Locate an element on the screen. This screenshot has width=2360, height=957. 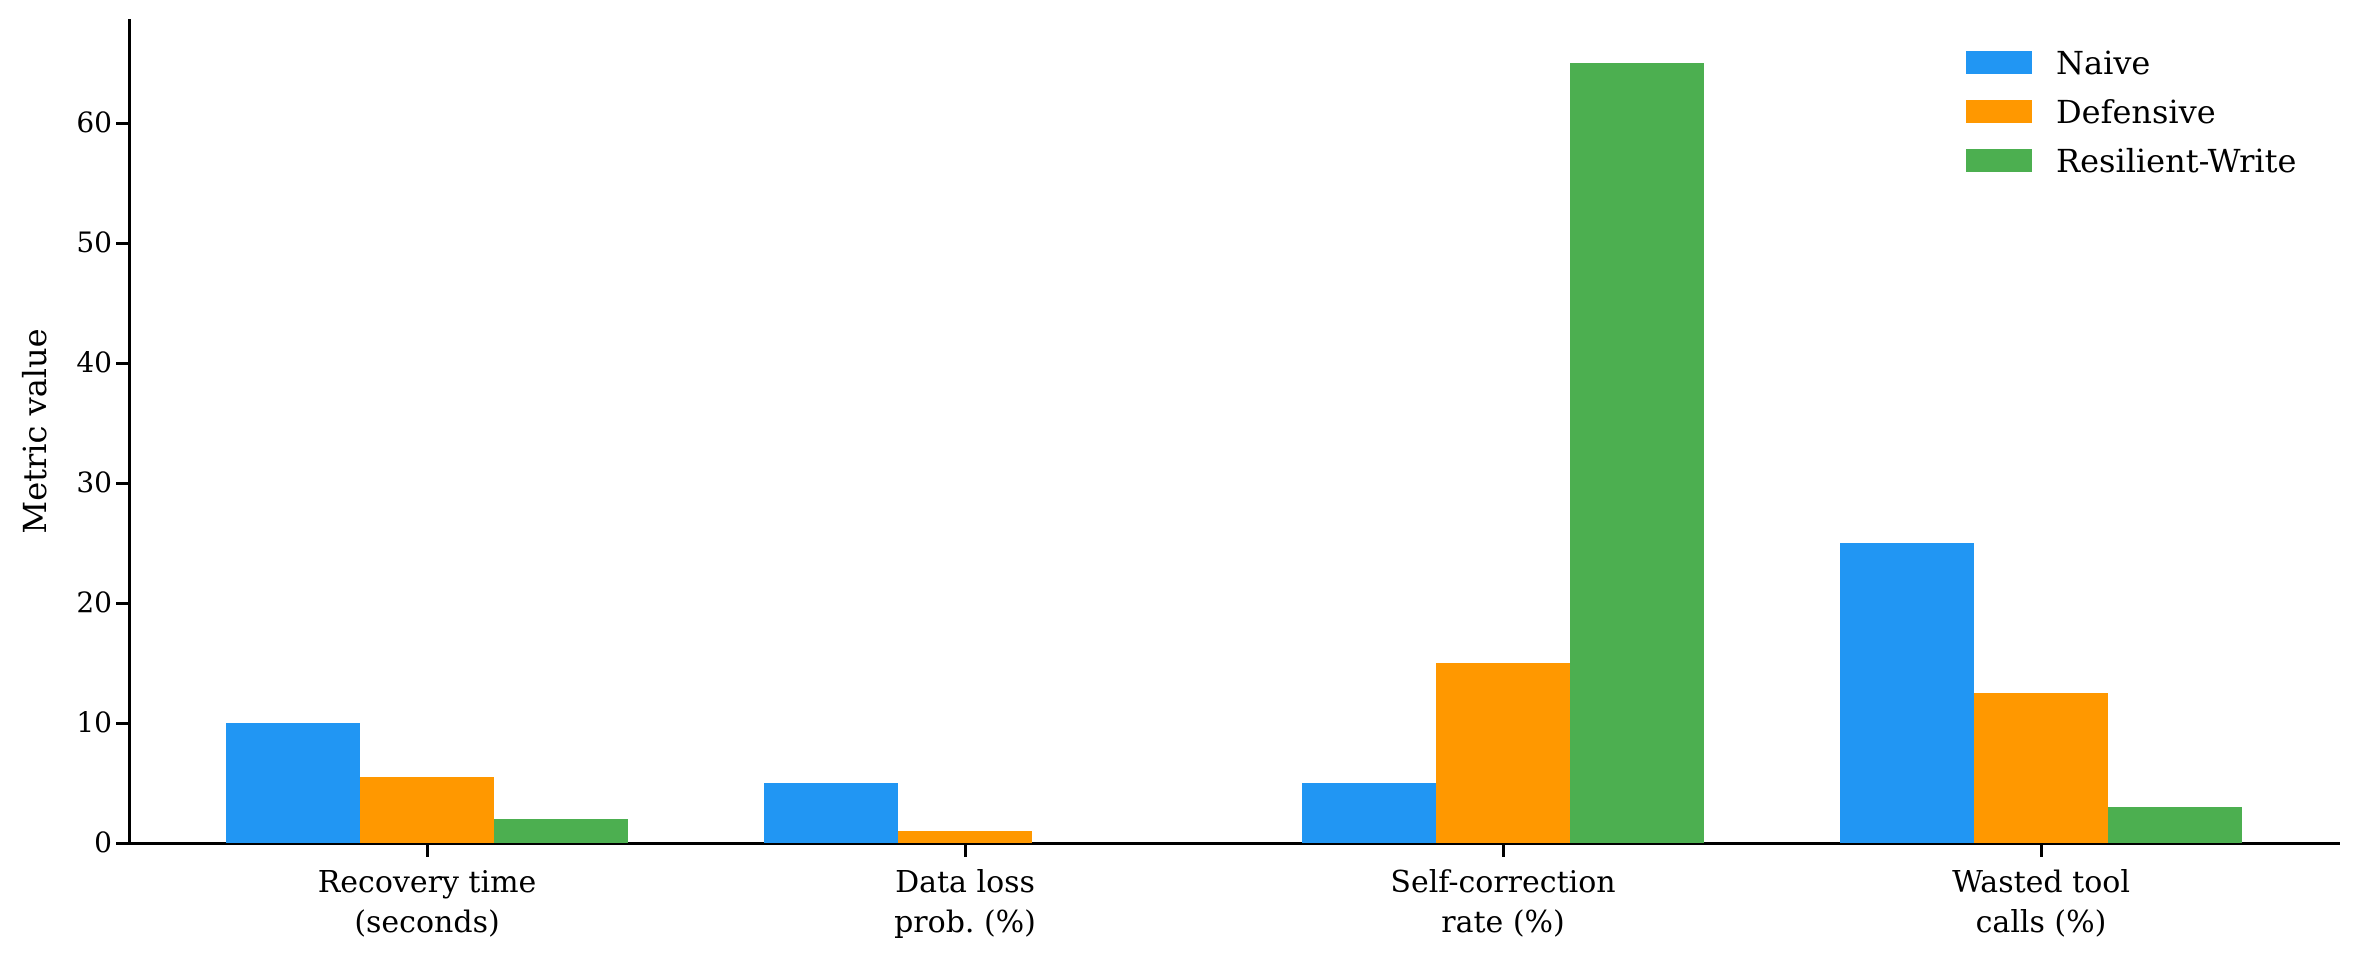
y-tick-label: 10 is located at coordinates (94, 723).